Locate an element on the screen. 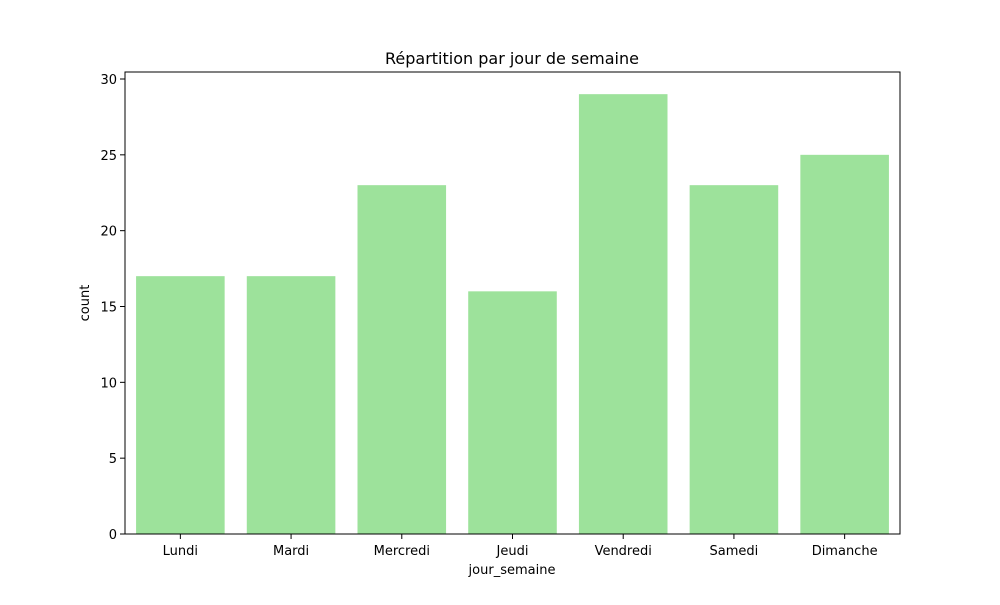 This screenshot has height=605, width=1000. bar-lundi is located at coordinates (180, 405).